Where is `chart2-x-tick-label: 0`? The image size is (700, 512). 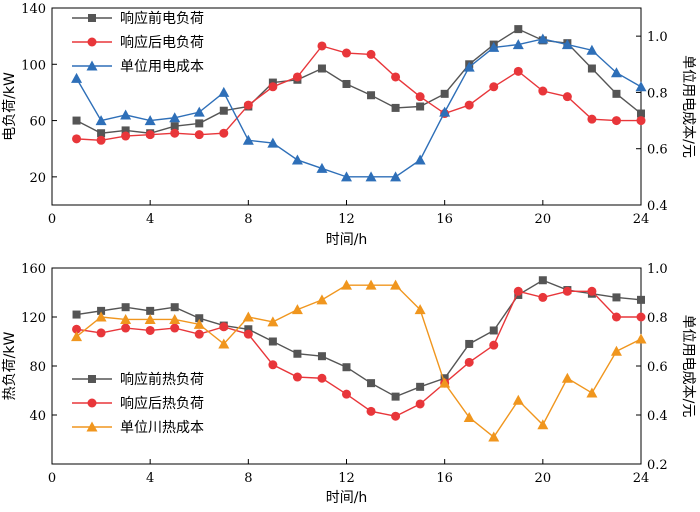 chart2-x-tick-label: 0 is located at coordinates (52, 478).